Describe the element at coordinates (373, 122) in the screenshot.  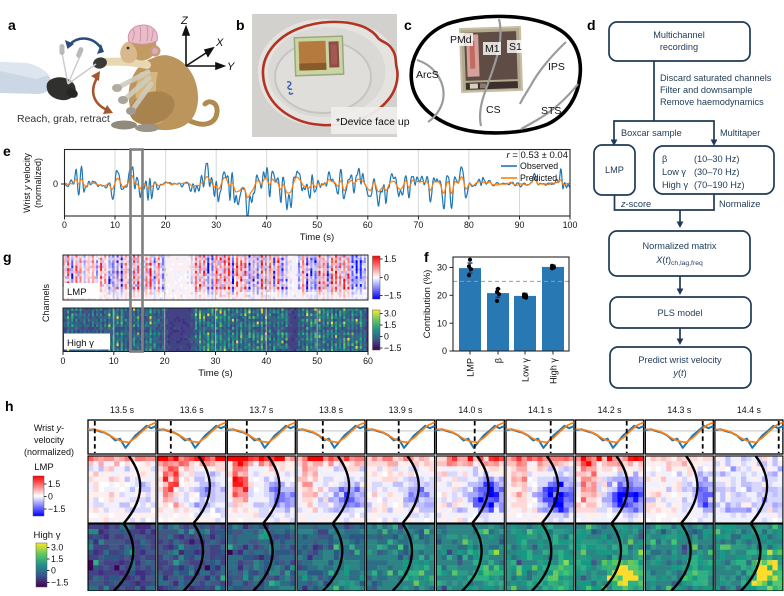
I see `svg-text: *Device face up` at that location.